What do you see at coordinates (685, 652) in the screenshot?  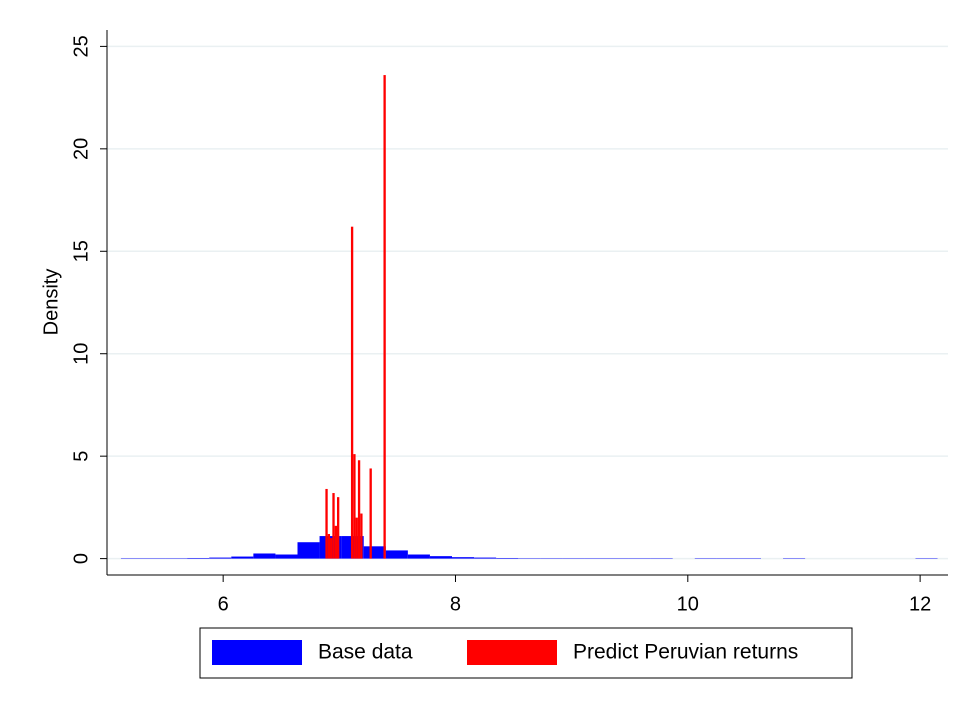 I see `legend-label: Predict Peruvian returns` at bounding box center [685, 652].